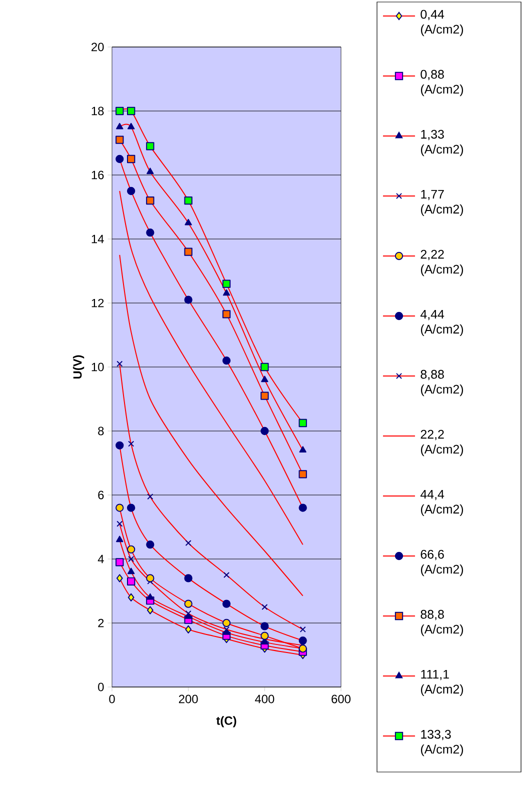 The width and height of the screenshot is (522, 794). I want to click on x-tick-label: 600, so click(341, 699).